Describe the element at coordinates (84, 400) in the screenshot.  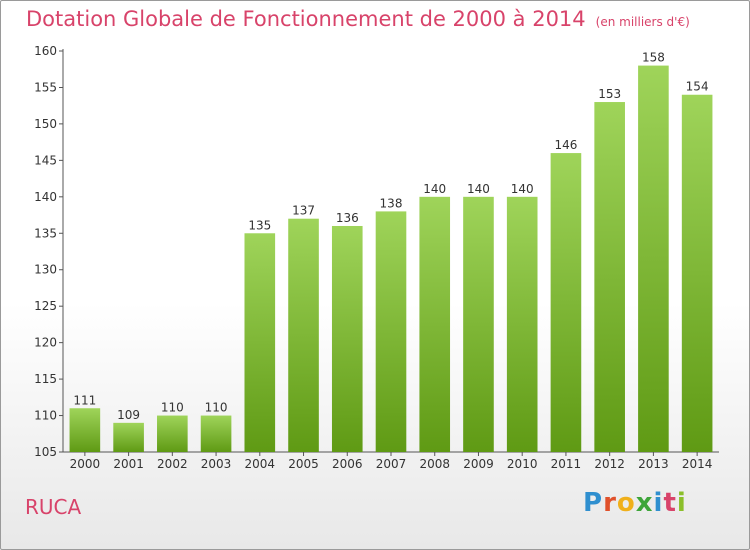
I see `bar-value-label: 111` at that location.